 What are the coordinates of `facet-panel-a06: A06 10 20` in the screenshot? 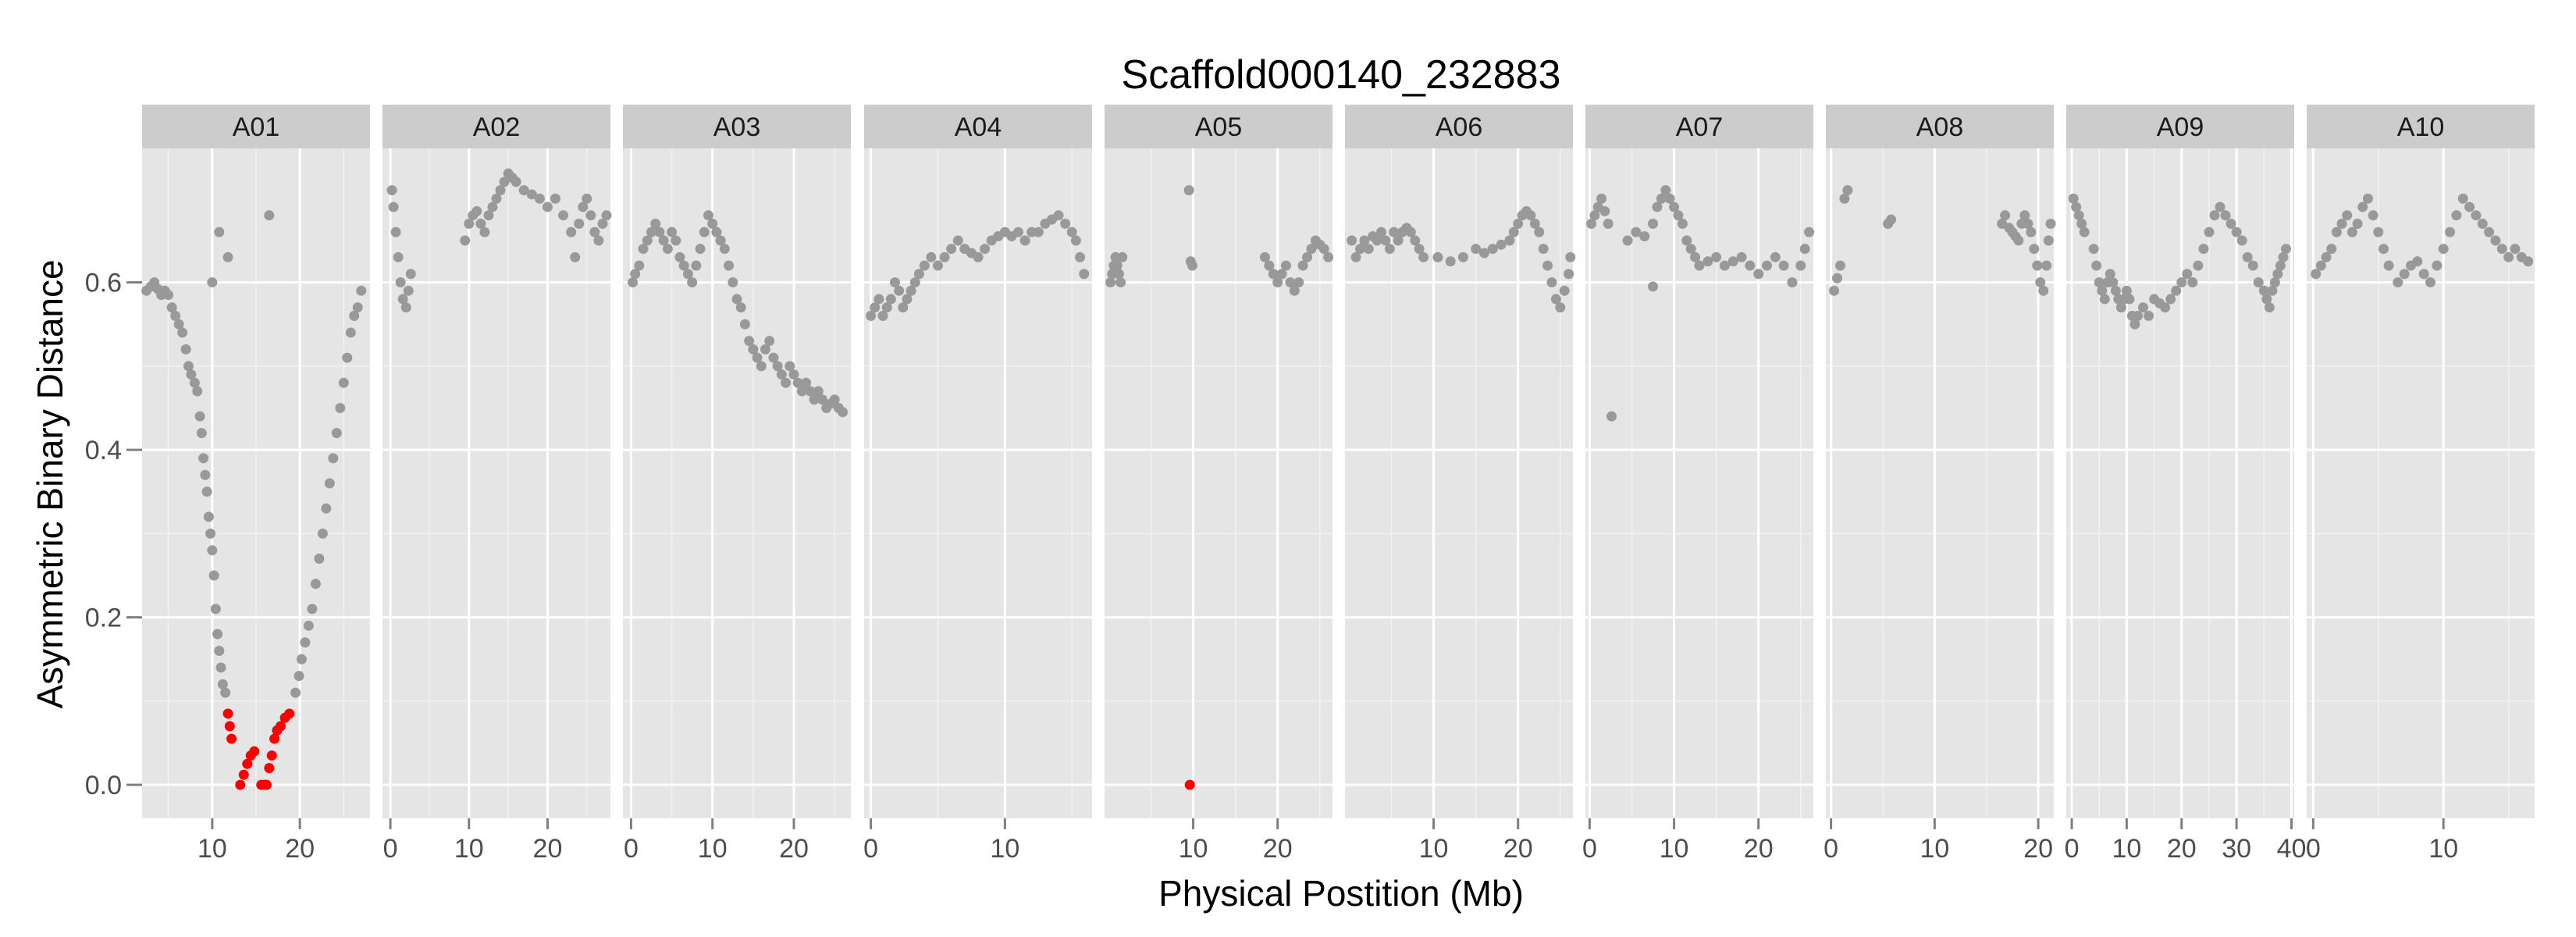 It's located at (1460, 484).